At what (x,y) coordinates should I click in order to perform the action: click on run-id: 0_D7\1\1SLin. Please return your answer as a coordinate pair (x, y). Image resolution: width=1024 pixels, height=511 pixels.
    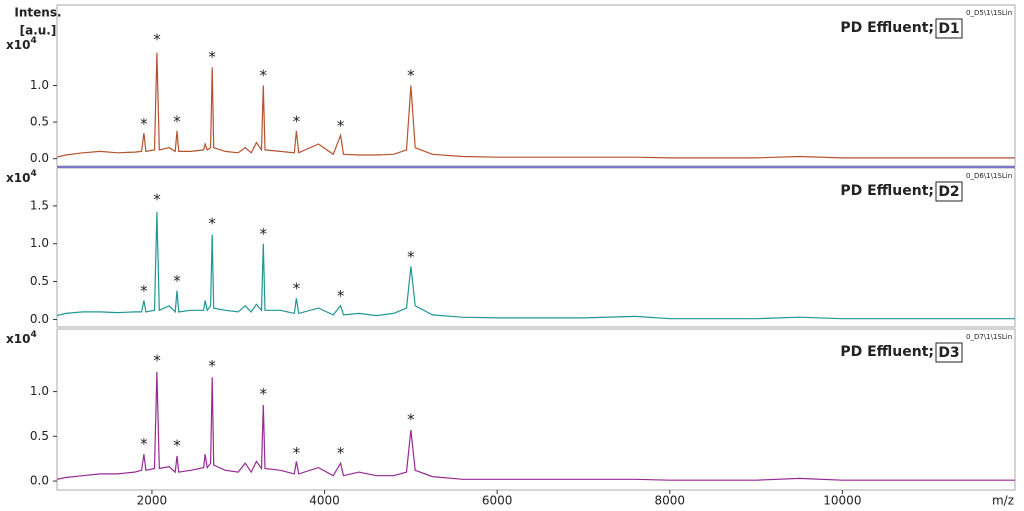
    Looking at the image, I should click on (989, 337).